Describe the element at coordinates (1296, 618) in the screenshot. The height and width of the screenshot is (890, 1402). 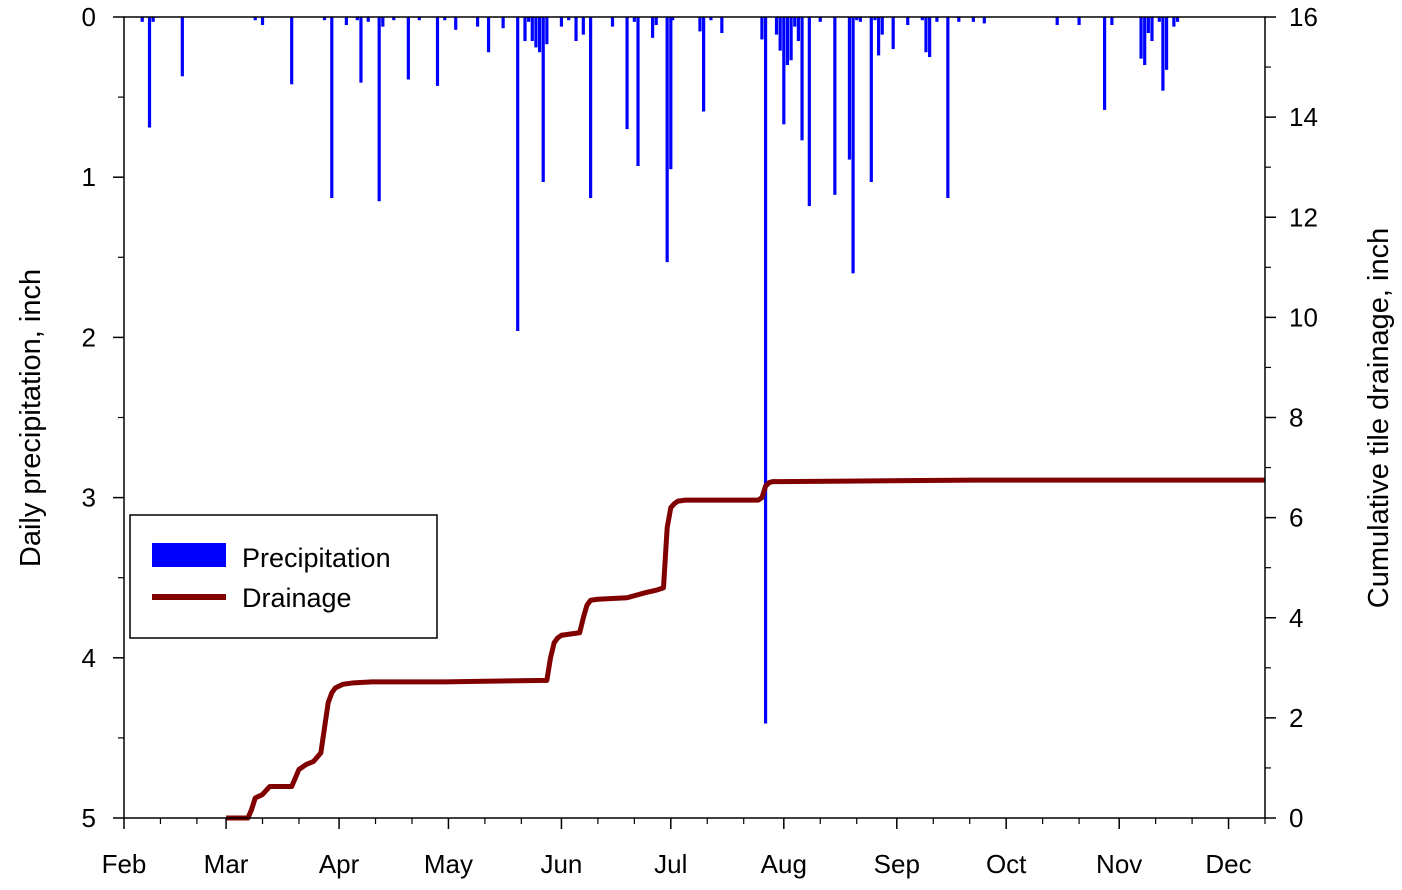
I see `right-y-tick-label: 4` at that location.